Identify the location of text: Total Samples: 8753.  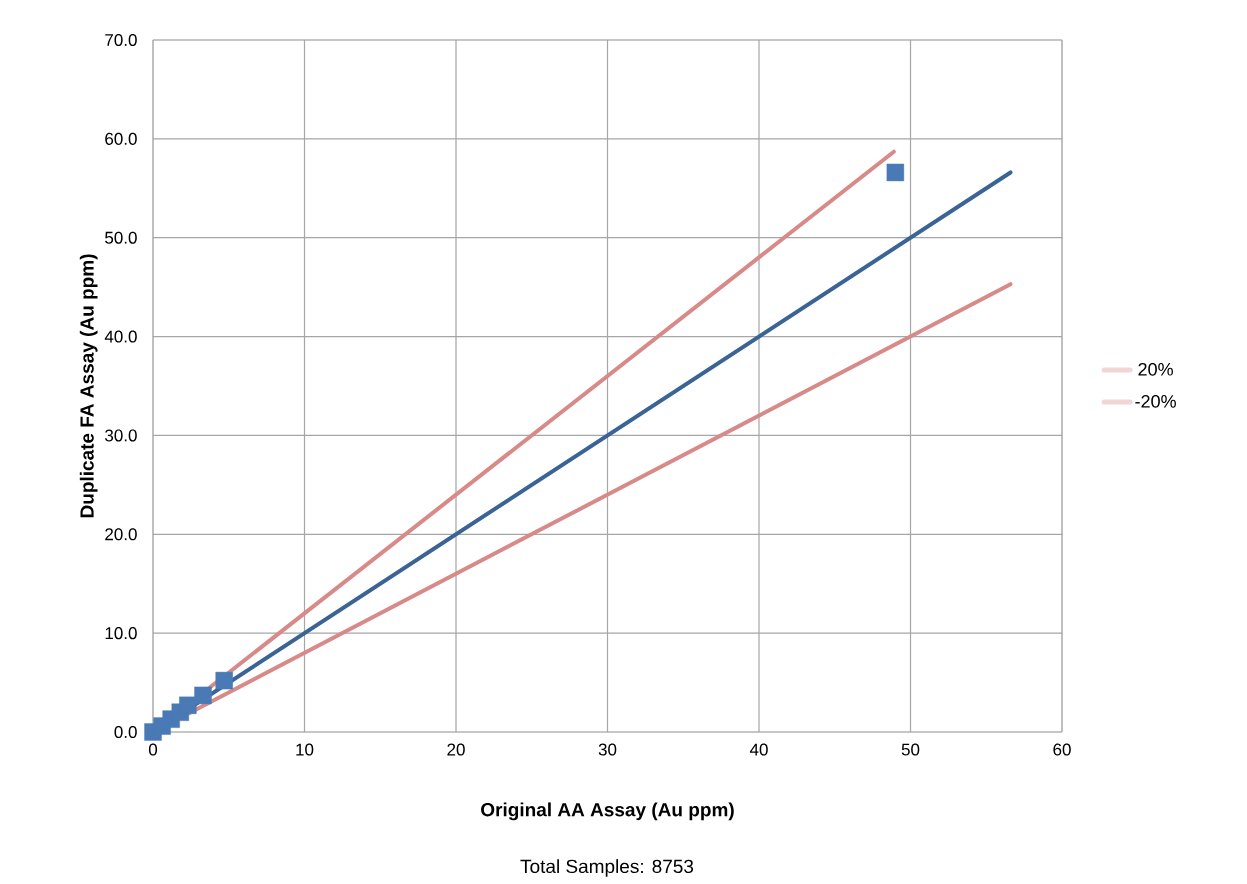
(607, 868).